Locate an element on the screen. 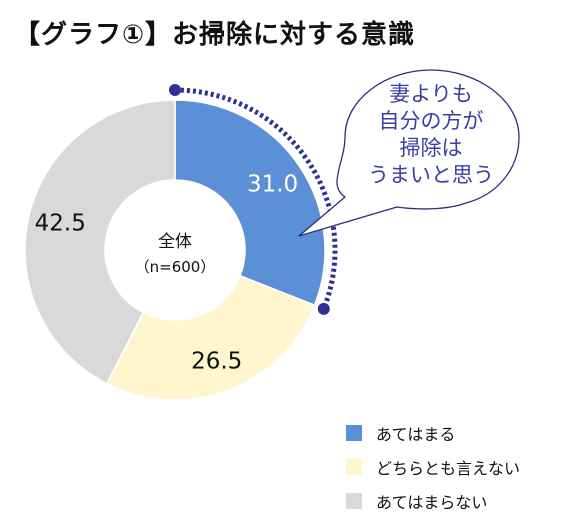  legend: あてはまる どちらとも言えない あてはまらない is located at coordinates (433, 467).